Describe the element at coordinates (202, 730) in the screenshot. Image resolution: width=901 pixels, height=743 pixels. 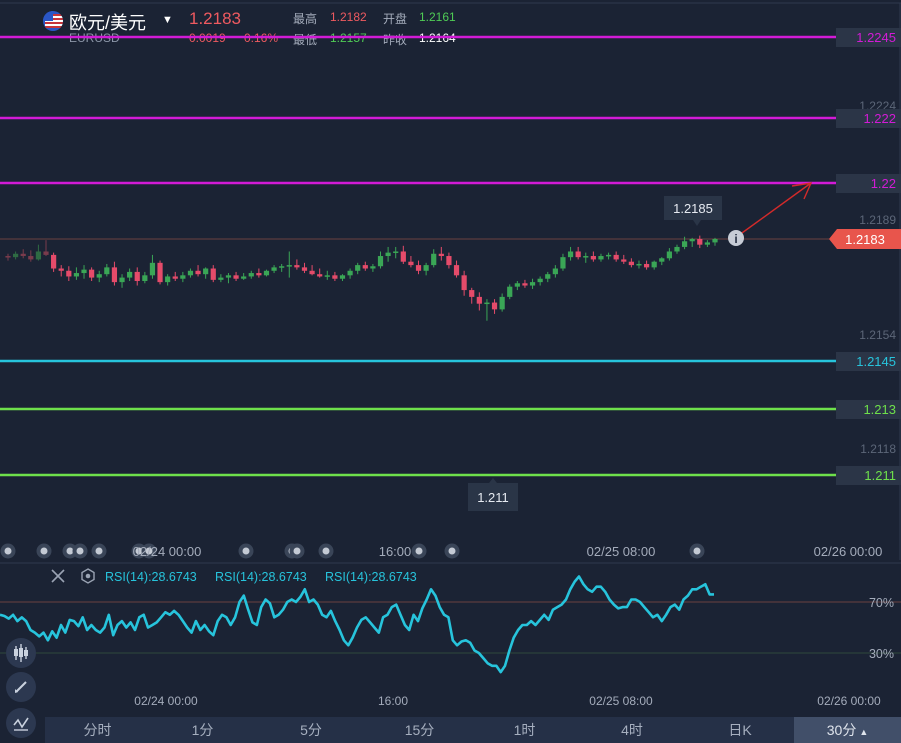
I see `tab-1min: 1分` at that location.